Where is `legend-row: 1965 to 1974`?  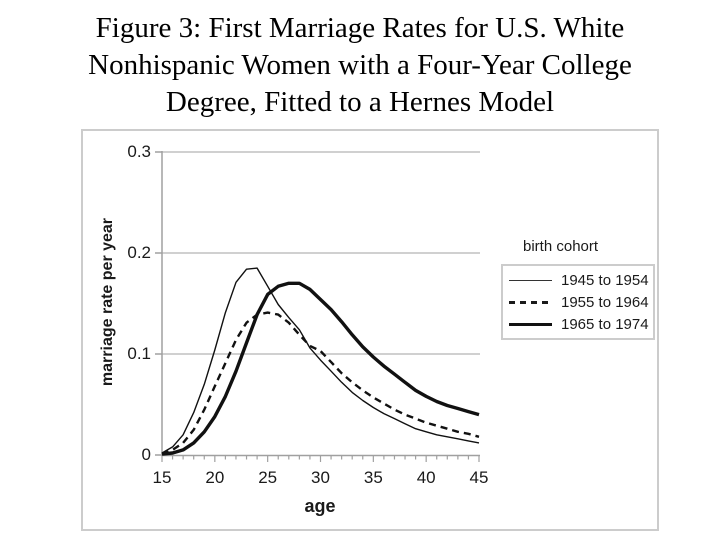
legend-row: 1965 to 1974 is located at coordinates (578, 324).